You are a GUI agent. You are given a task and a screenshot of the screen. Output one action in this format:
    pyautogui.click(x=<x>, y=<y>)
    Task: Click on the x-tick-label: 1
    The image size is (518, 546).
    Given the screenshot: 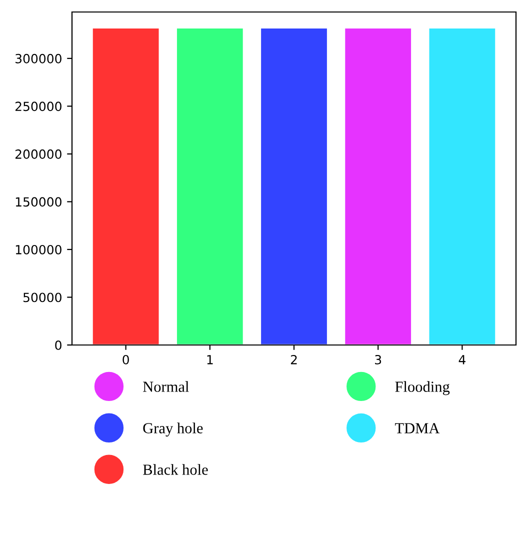 What is the action you would take?
    pyautogui.click(x=210, y=359)
    